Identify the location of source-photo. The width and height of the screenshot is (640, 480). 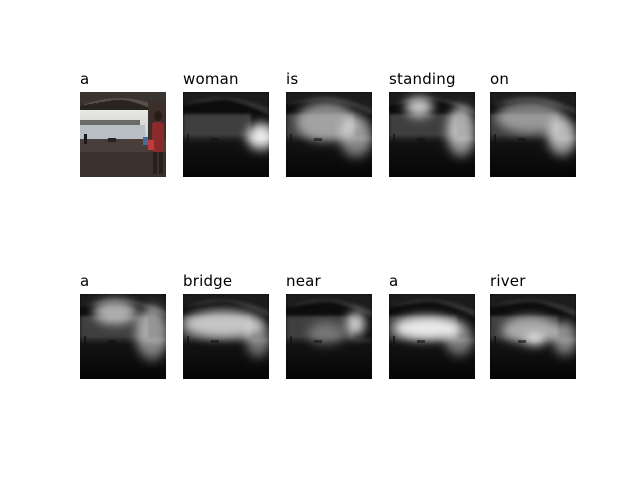
(123, 134).